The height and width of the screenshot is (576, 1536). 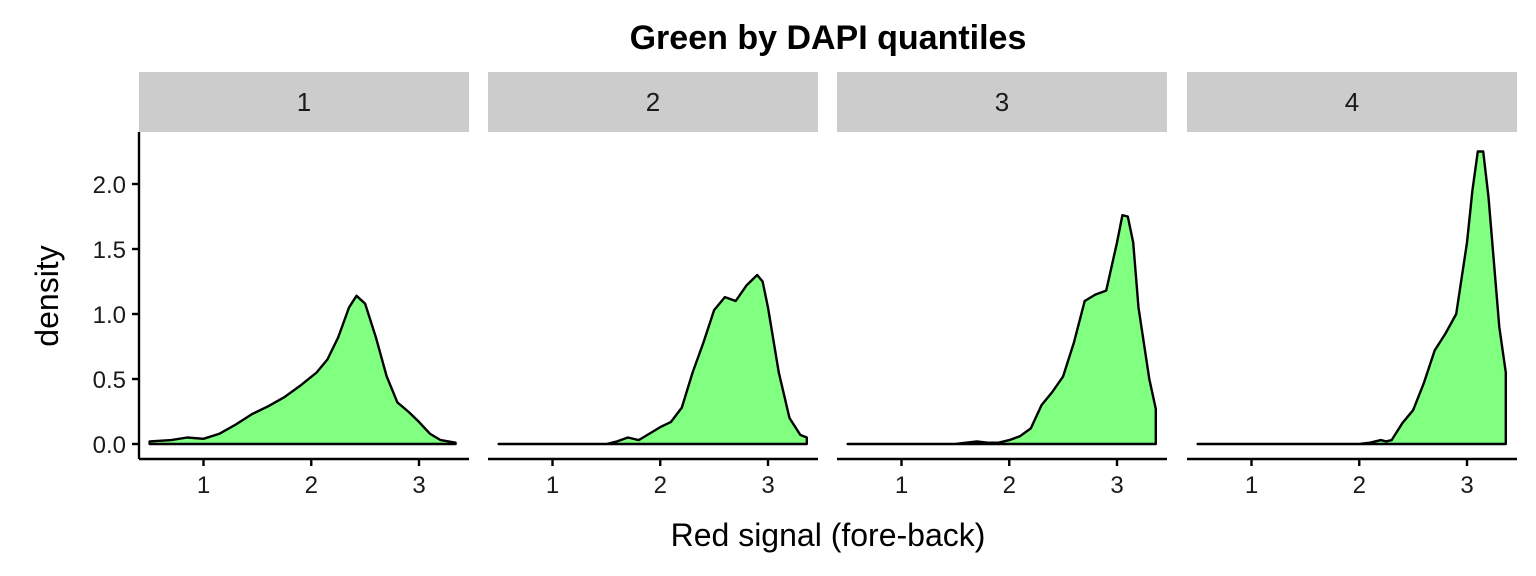 What do you see at coordinates (828, 535) in the screenshot?
I see `x-axis-title: Red signal (fore-back)` at bounding box center [828, 535].